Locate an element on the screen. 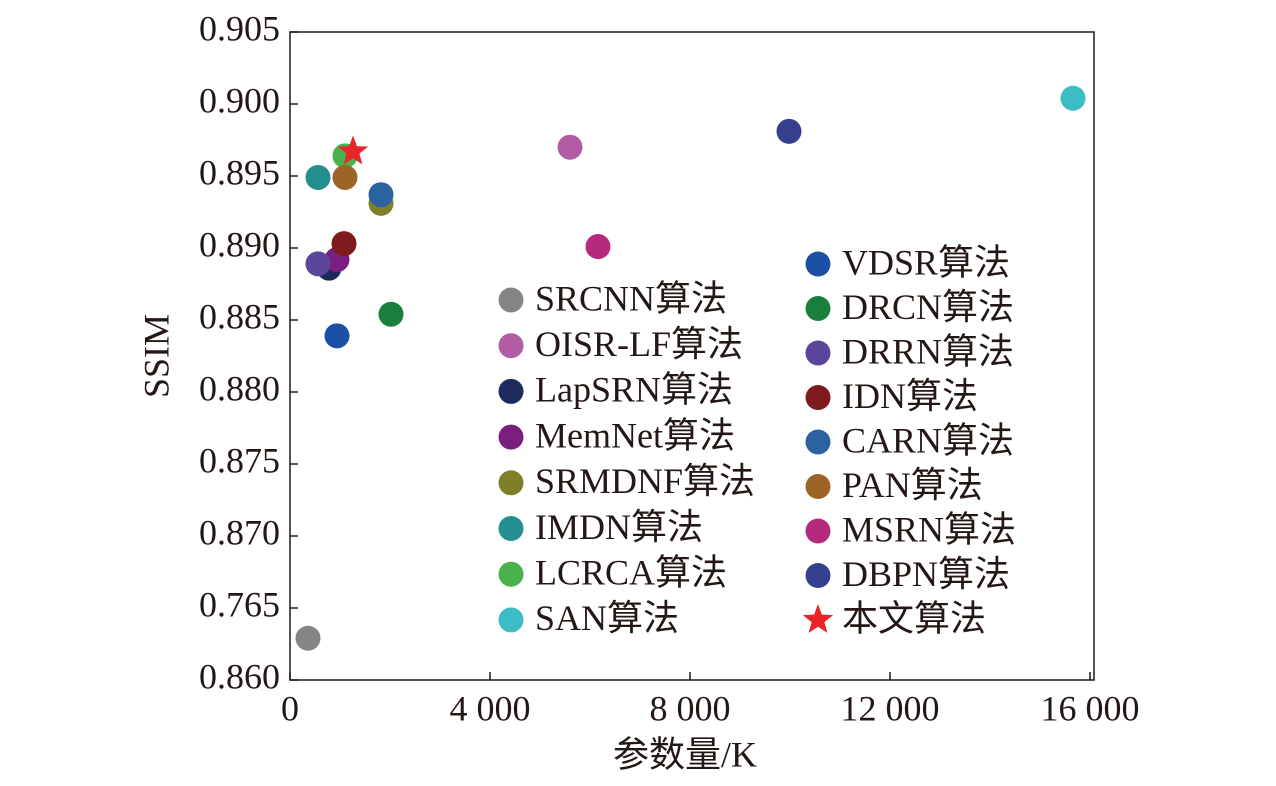 The image size is (1276, 786). y-tick-label: 0.890 is located at coordinates (239, 244).